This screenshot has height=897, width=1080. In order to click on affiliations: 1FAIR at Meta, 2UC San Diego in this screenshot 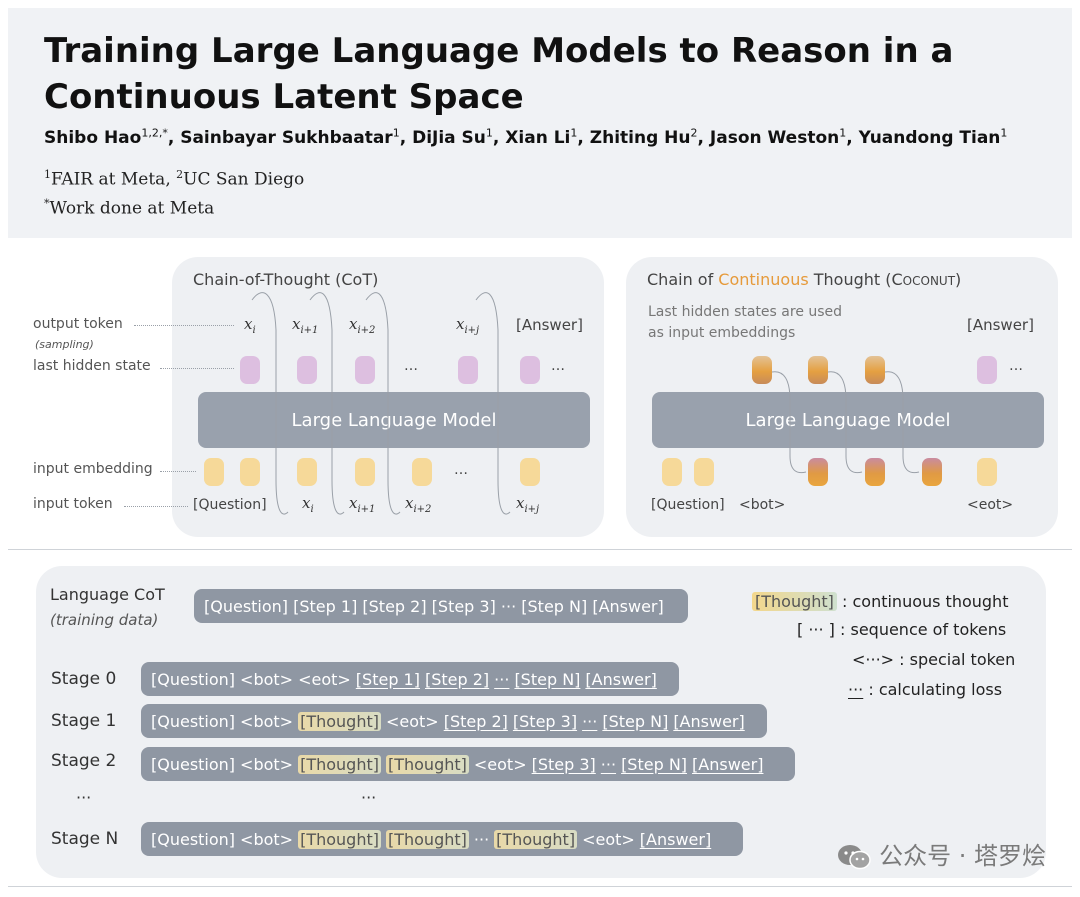, I will do `click(174, 179)`.